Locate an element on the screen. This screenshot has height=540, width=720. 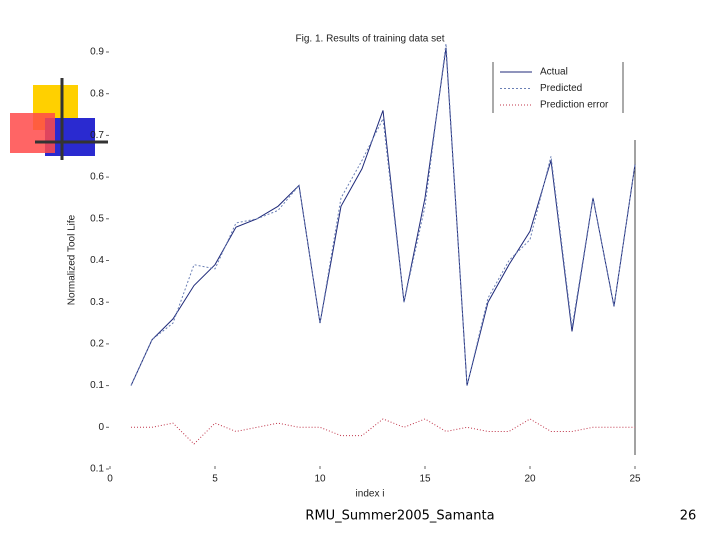
chart-title: Fig. 1. Results of training data set is located at coordinates (370, 39).